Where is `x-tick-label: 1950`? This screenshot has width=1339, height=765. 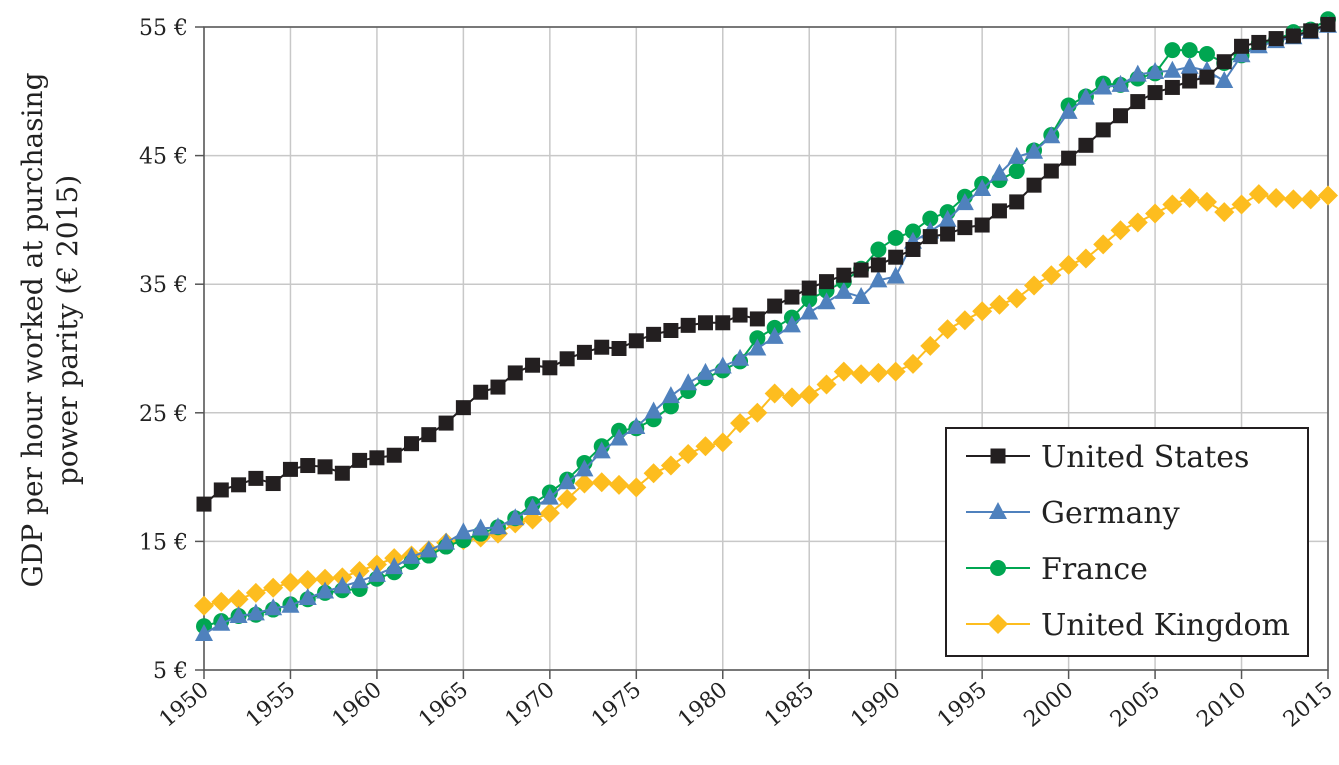 x-tick-label: 1950 is located at coordinates (184, 704).